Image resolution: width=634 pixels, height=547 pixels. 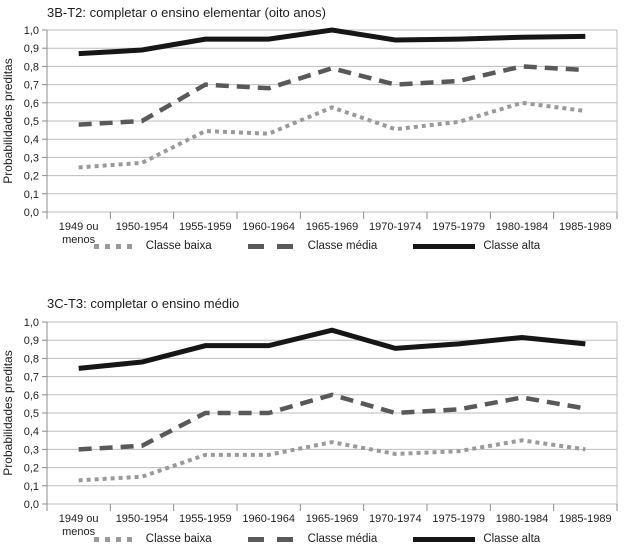 What do you see at coordinates (143, 303) in the screenshot?
I see `chart2-title: 3C-T3: completar o ensino médio` at bounding box center [143, 303].